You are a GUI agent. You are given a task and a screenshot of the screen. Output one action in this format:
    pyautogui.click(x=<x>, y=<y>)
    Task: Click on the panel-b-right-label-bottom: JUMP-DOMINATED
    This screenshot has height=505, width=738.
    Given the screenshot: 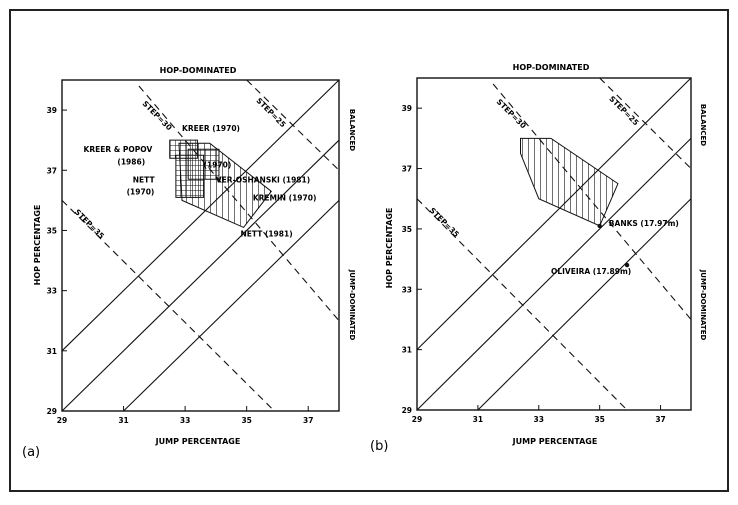 What is the action you would take?
    pyautogui.click(x=703, y=305)
    